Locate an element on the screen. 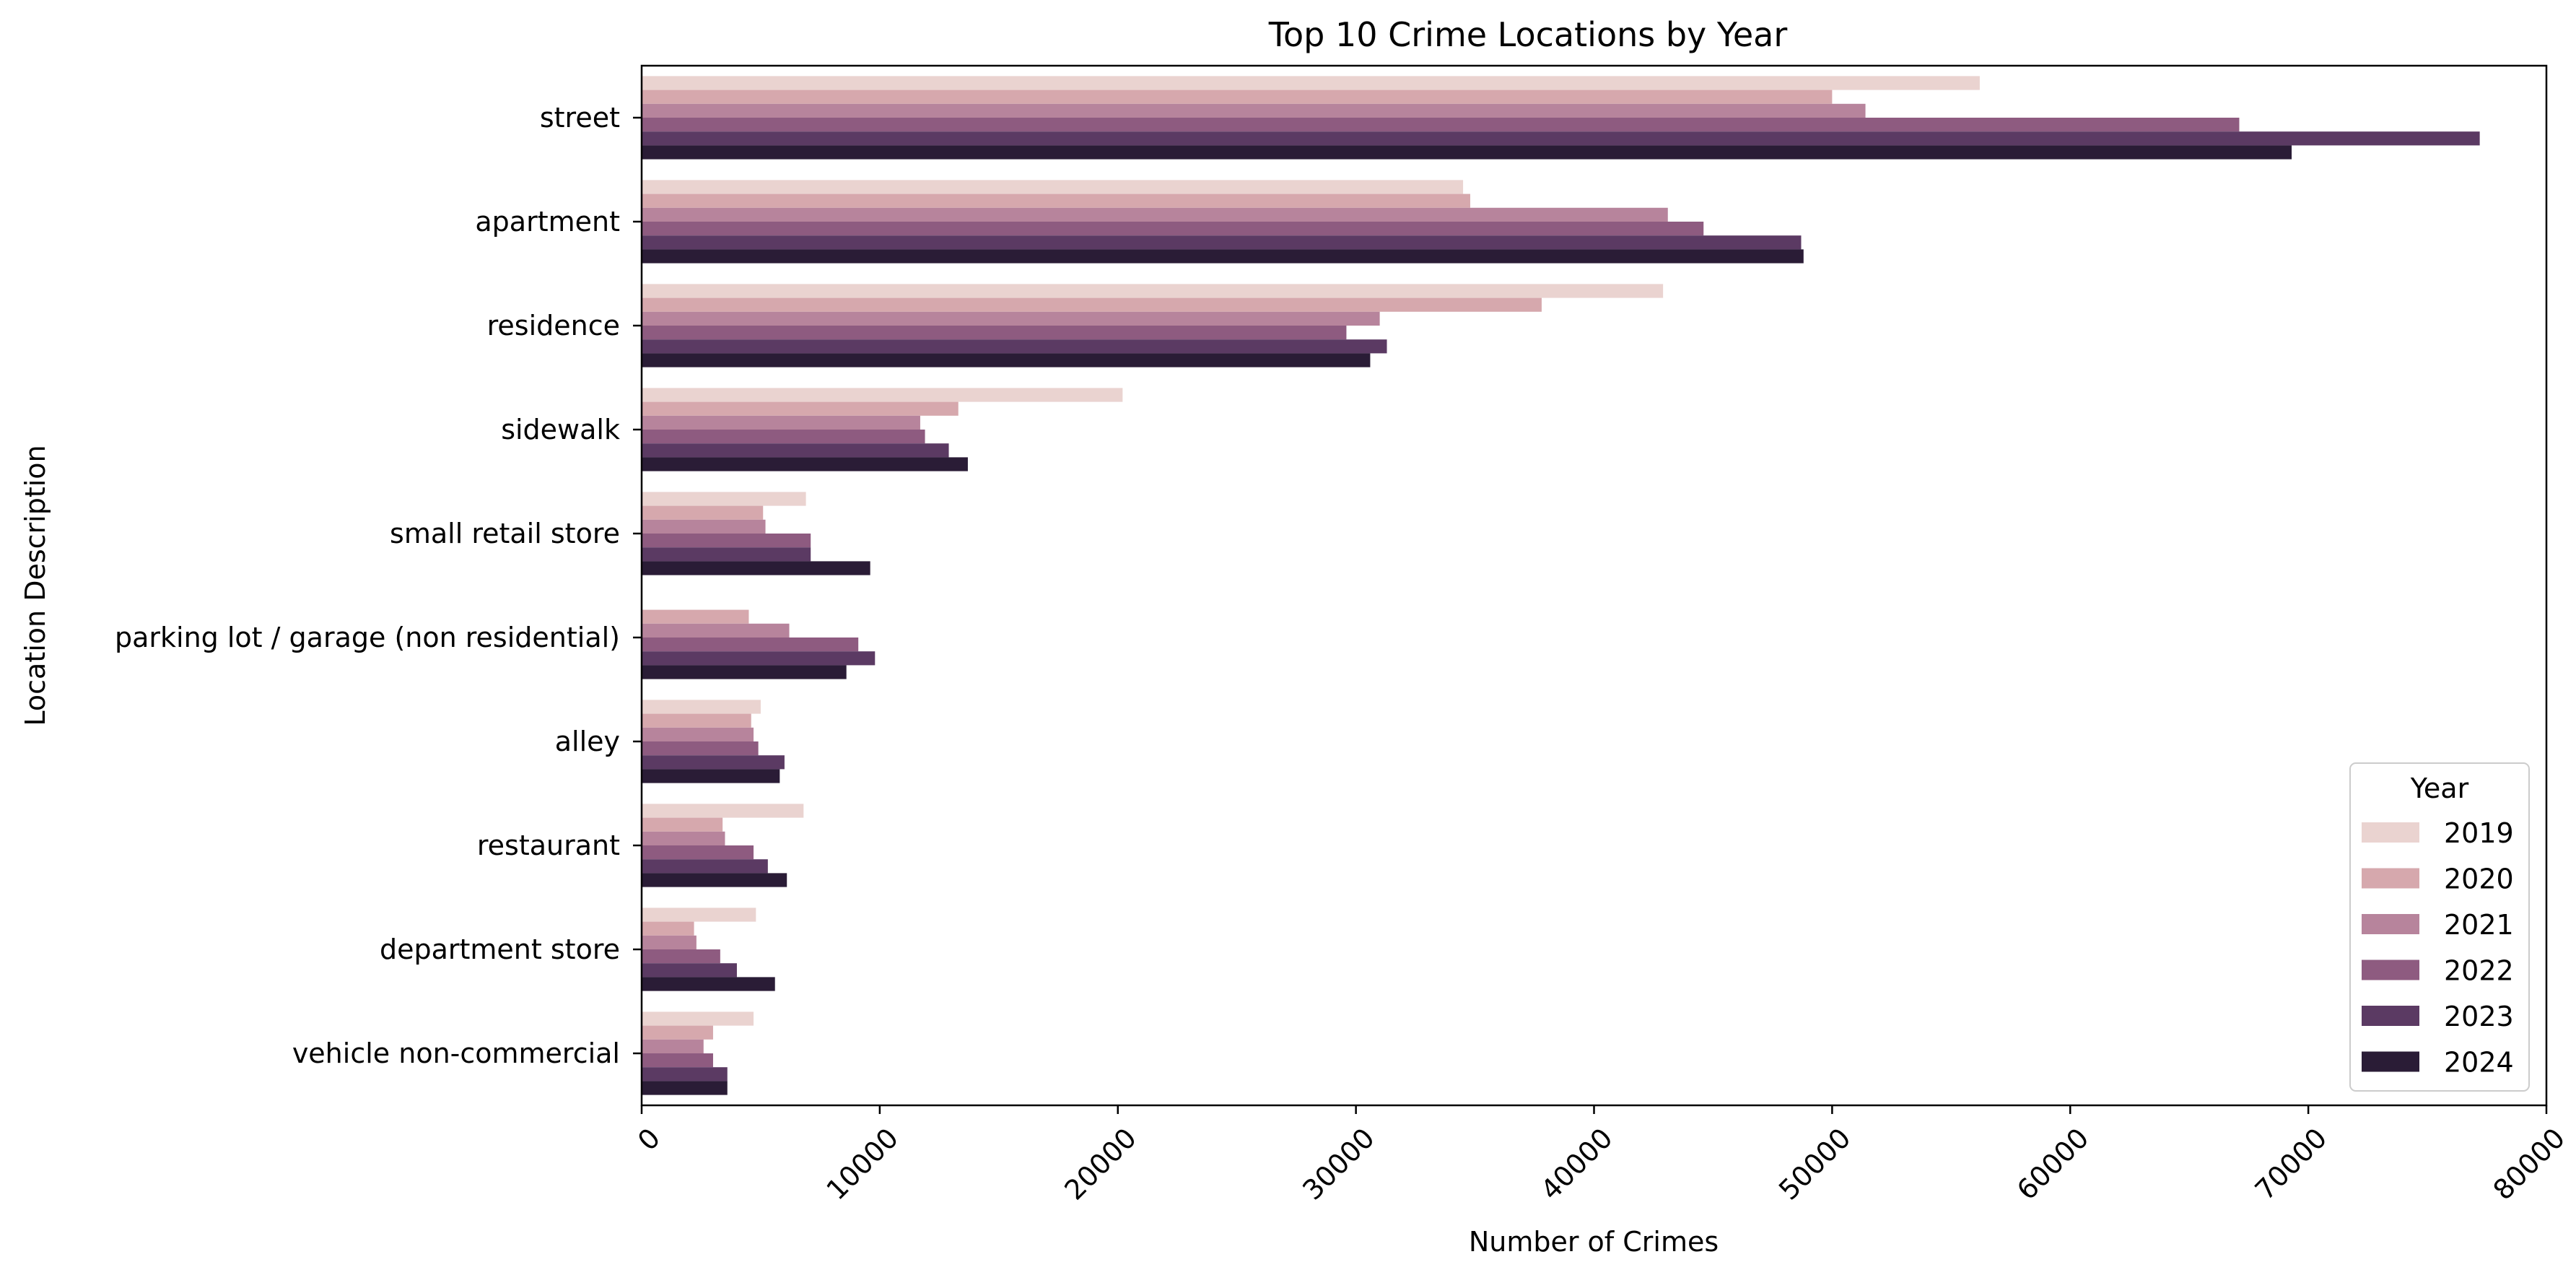  y-tick-label: sidewalk is located at coordinates (560, 429).